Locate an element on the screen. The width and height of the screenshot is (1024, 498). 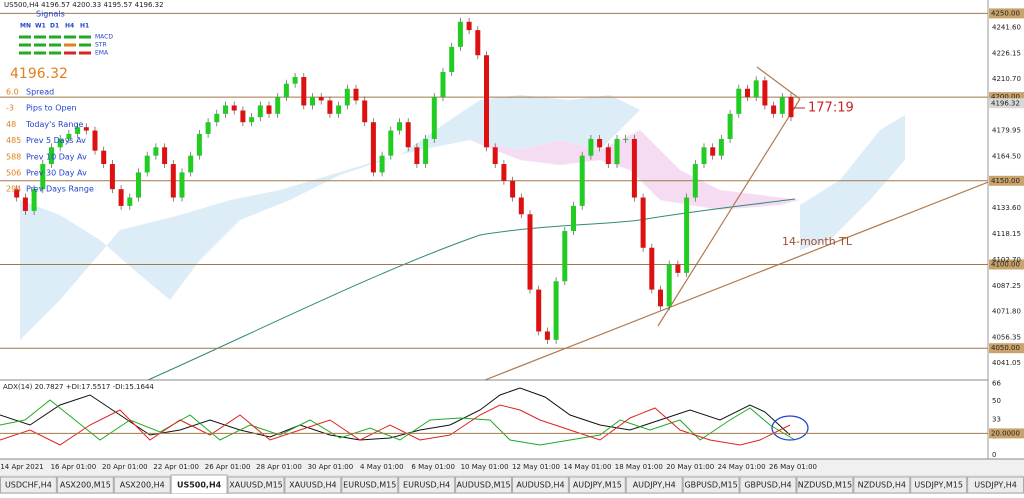
adx-scale-label: 33 is located at coordinates (996, 419).